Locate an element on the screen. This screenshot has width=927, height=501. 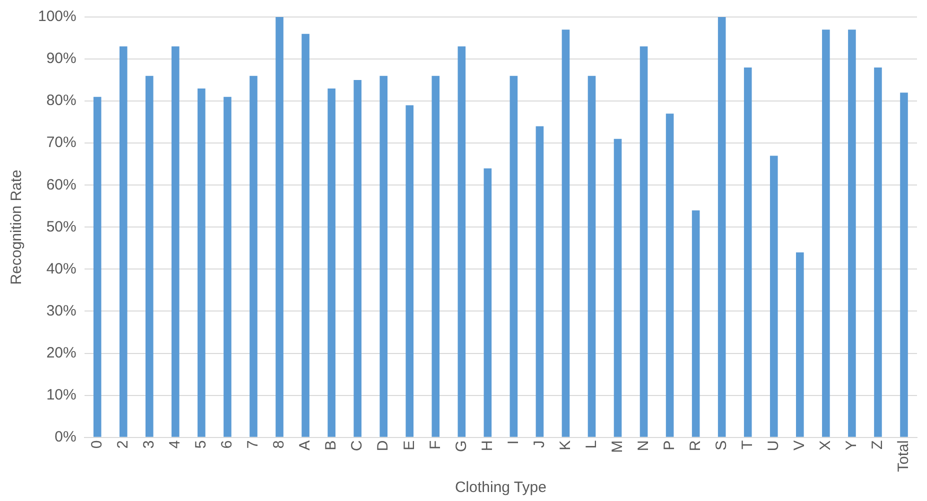
x-tick-label: F is located at coordinates (435, 445).